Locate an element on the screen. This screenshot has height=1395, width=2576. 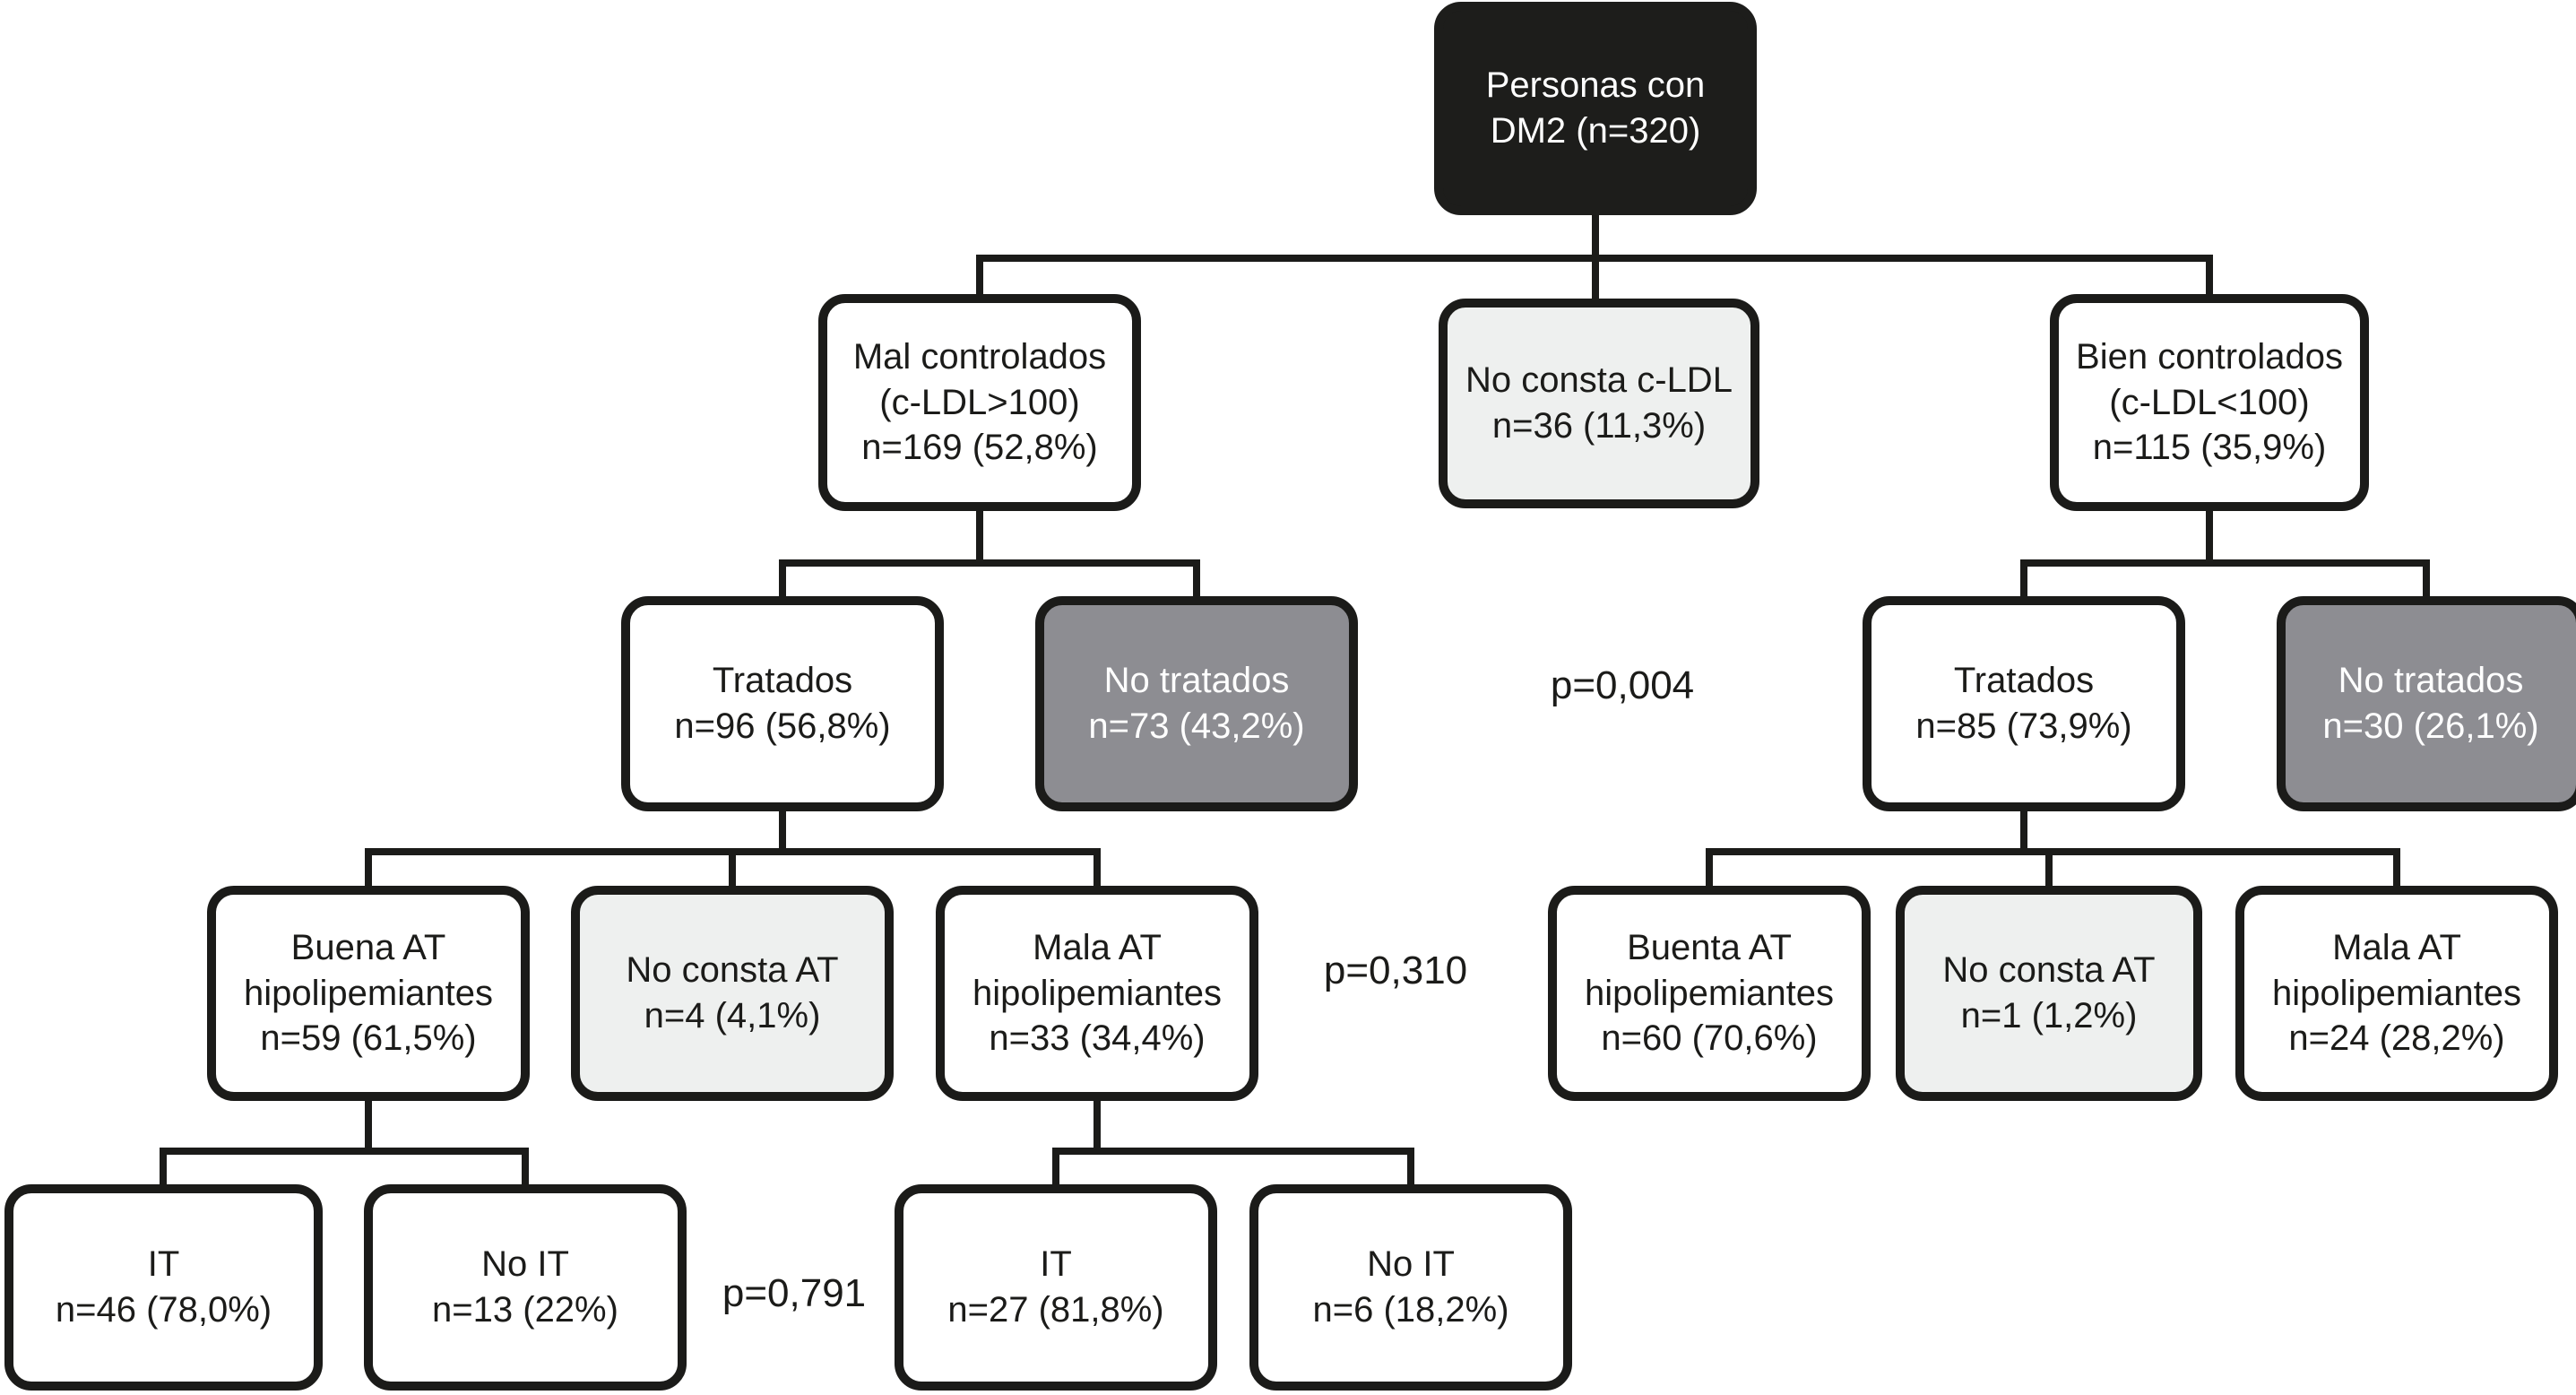
p-value-adherence: p=0,310 is located at coordinates (1395, 970).